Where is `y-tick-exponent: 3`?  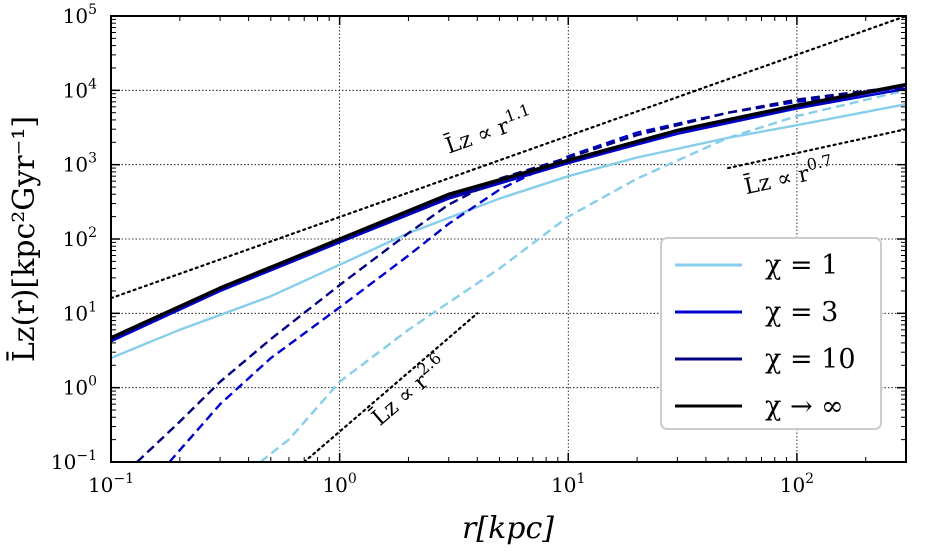
y-tick-exponent: 3 is located at coordinates (92, 159).